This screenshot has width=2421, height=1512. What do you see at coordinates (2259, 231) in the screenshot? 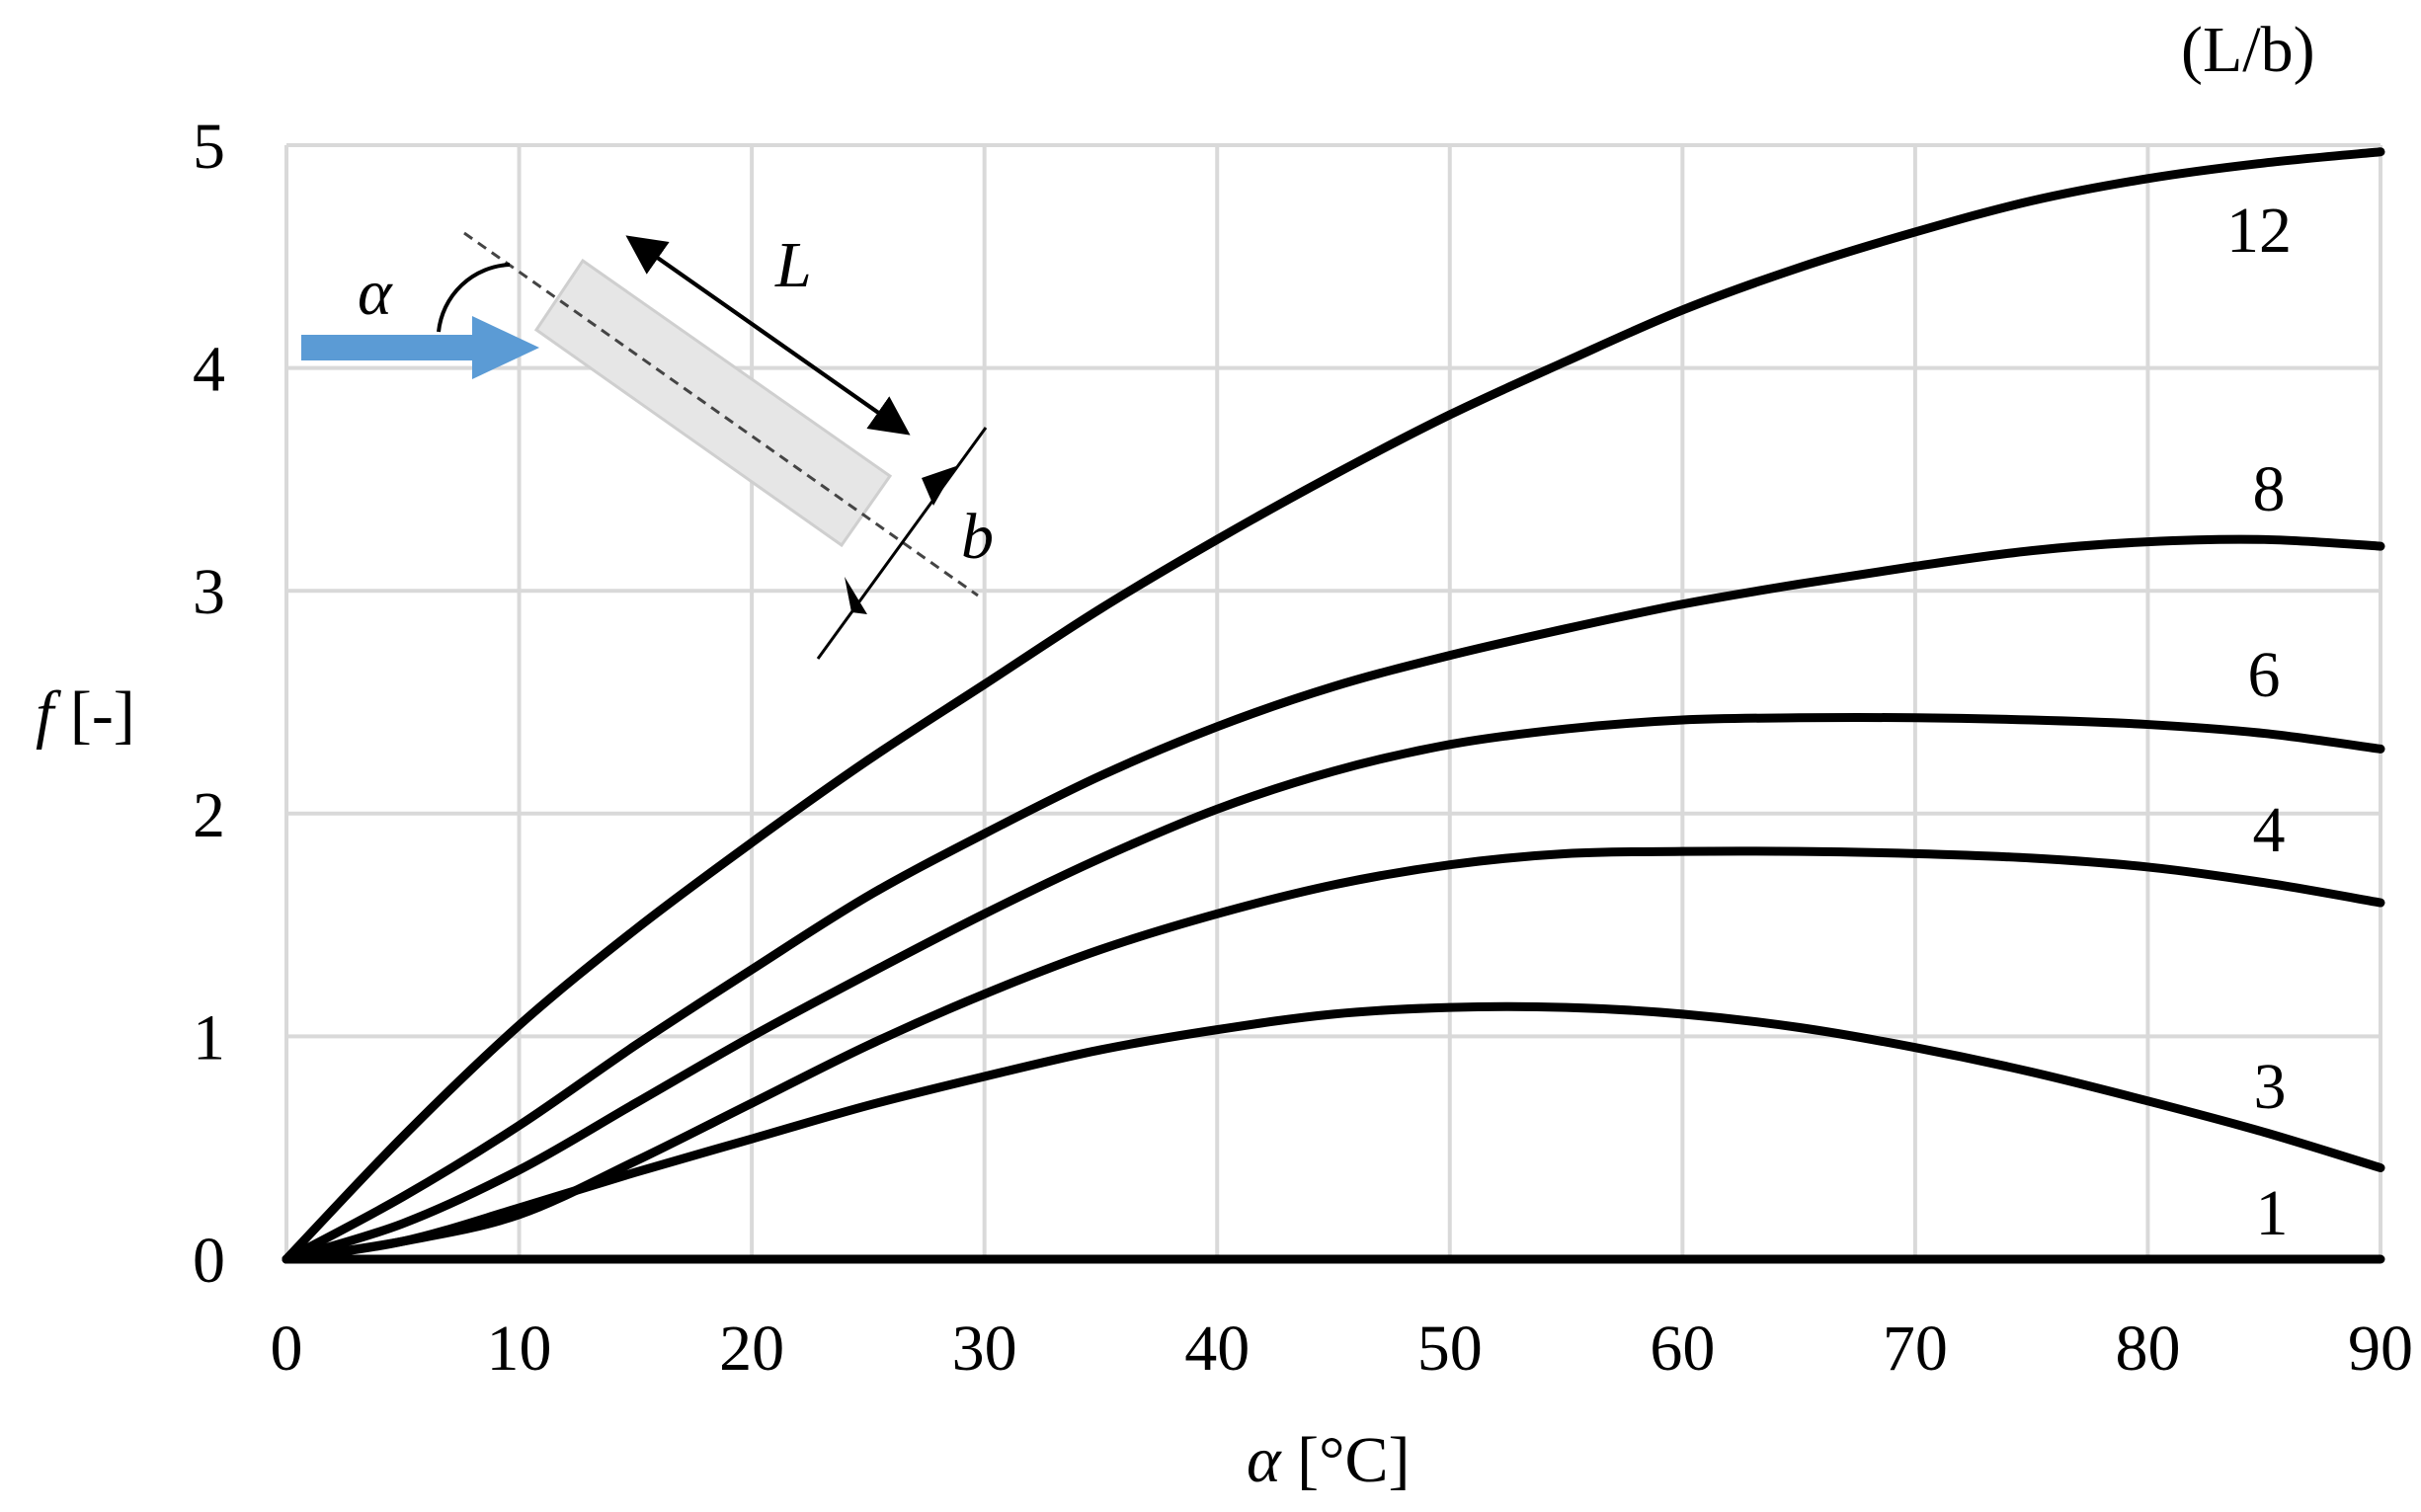
I see `series-label-12: 12` at bounding box center [2259, 231].